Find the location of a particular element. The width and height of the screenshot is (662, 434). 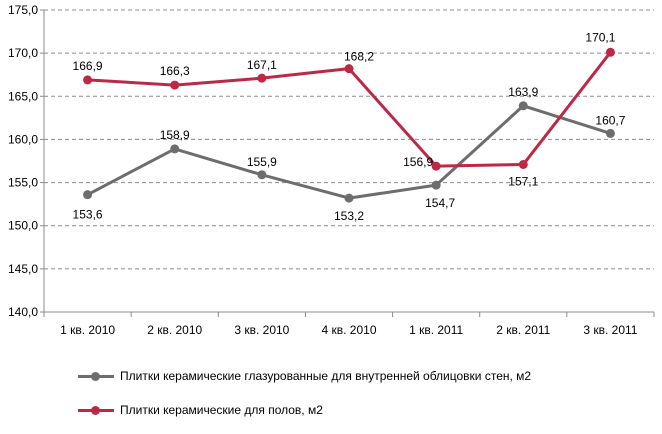

x-tick-label: 4 кв. 2010 is located at coordinates (349, 330).